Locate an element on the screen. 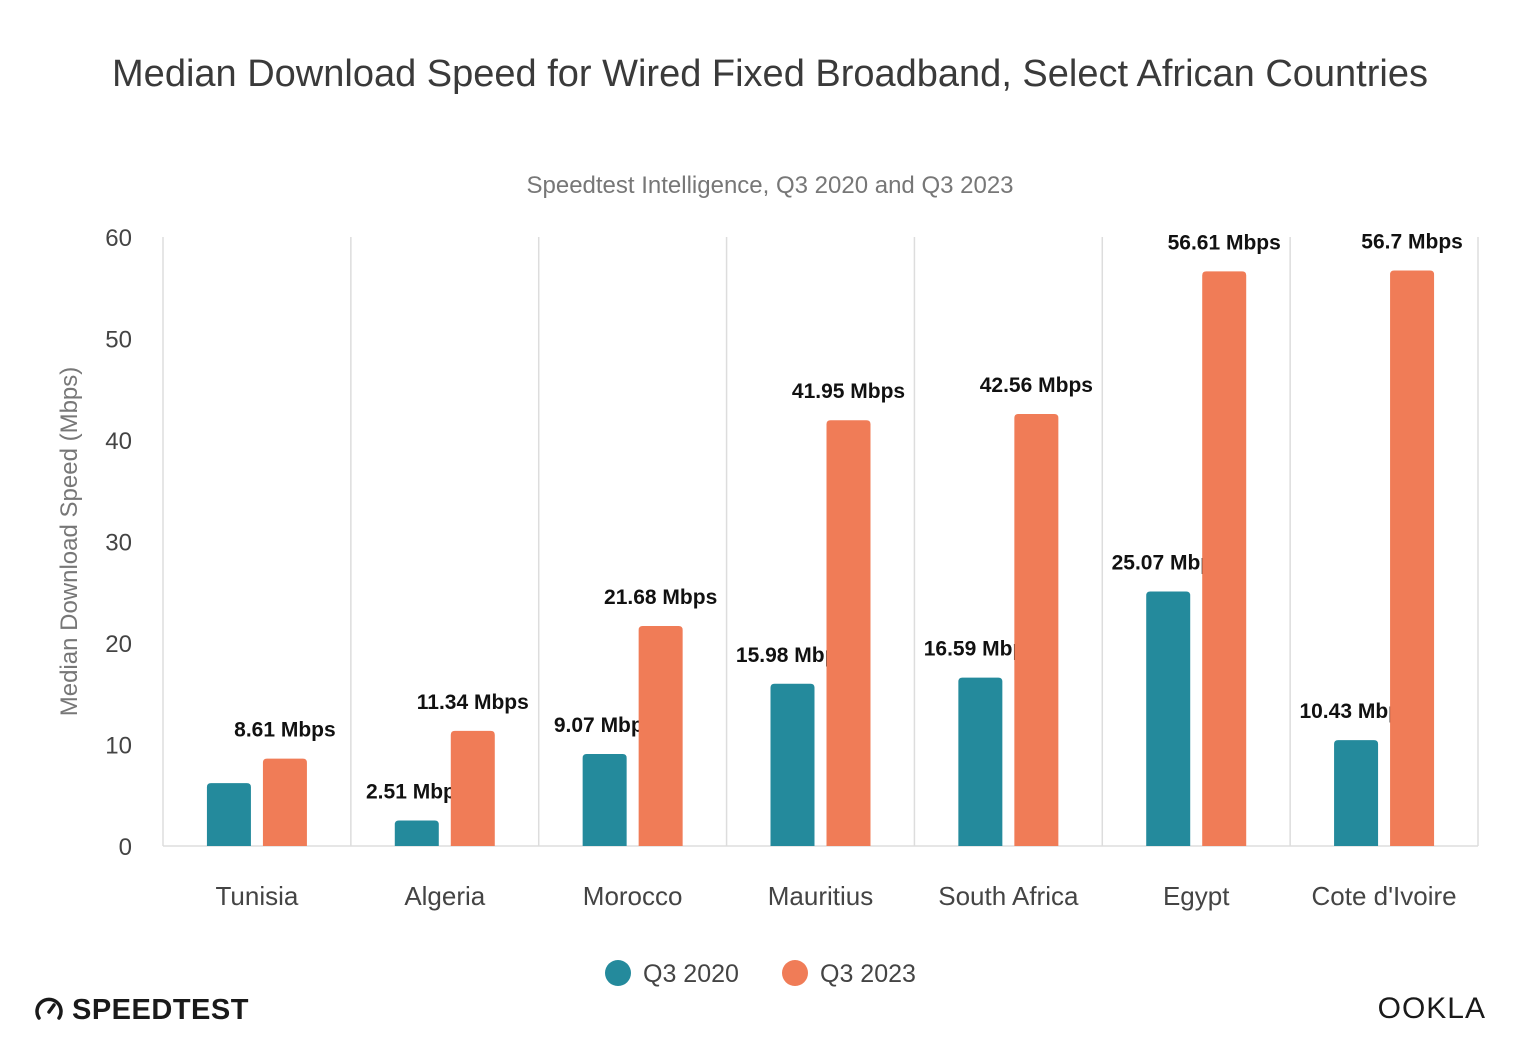 This screenshot has width=1540, height=1062. legend-label: Q3 2023 is located at coordinates (868, 974).